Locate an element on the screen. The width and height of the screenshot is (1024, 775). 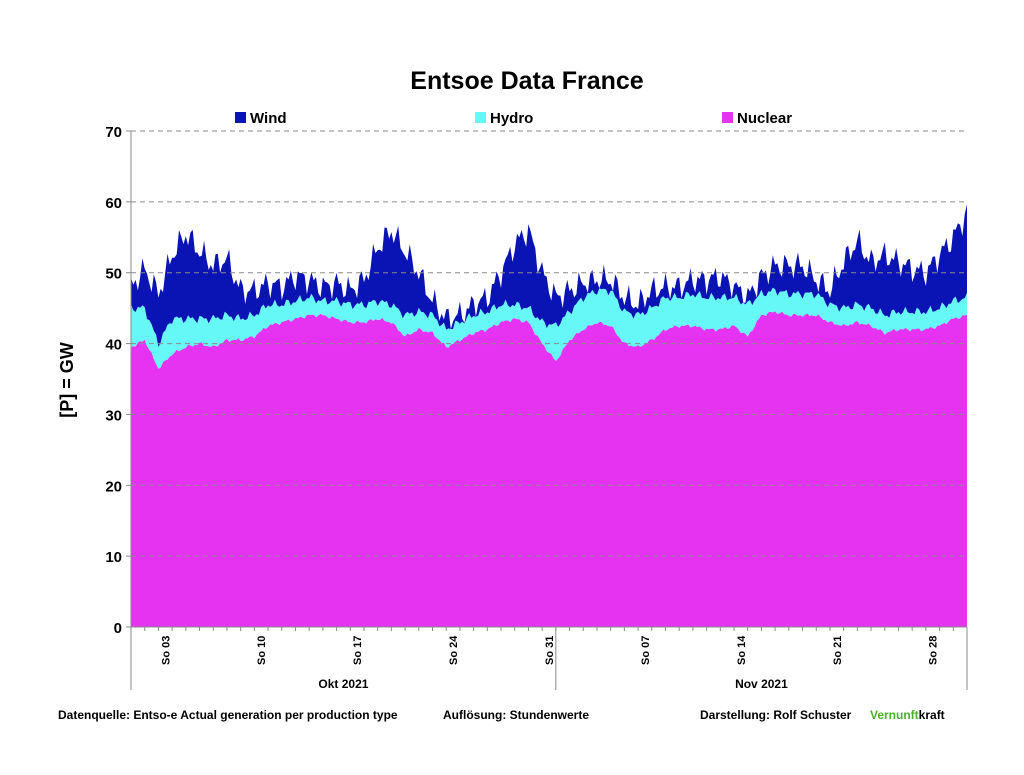
brand-logo-green: Vernunft is located at coordinates (894, 715).